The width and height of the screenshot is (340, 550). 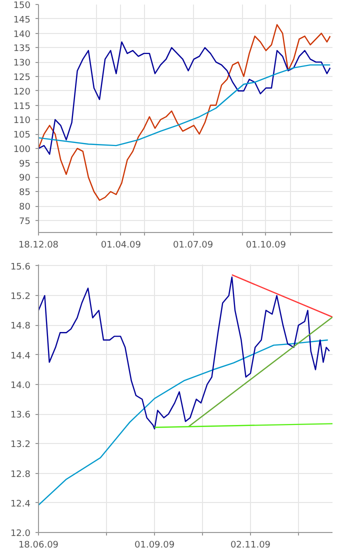 I want to click on x-tick-label: 18.06.09, so click(x=38, y=545).